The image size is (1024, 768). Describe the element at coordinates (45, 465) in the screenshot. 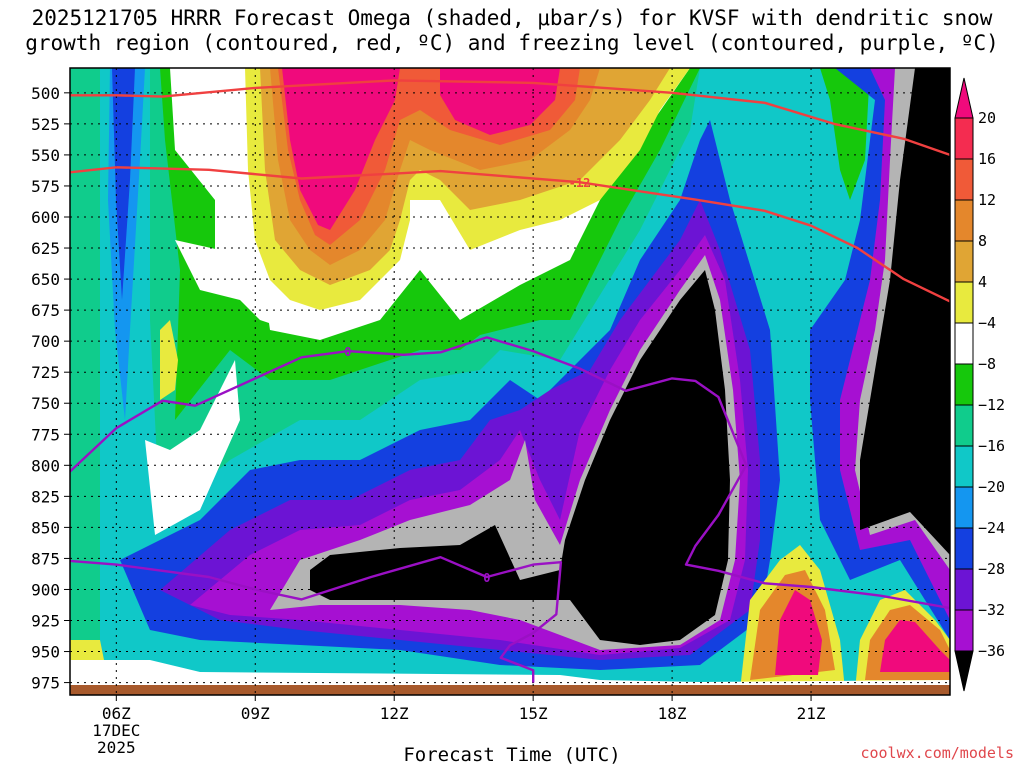

I see `y-tick-label-800: 800` at that location.